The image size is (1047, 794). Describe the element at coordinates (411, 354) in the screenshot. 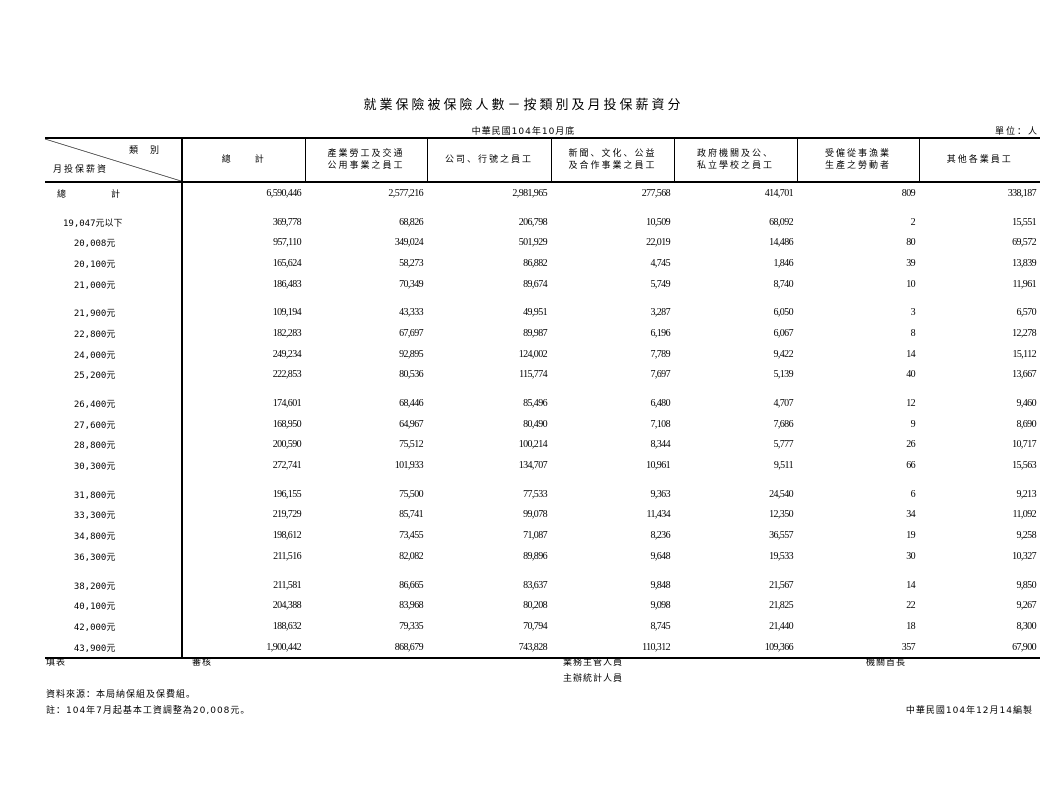

I see `value-cell: 92,895` at that location.